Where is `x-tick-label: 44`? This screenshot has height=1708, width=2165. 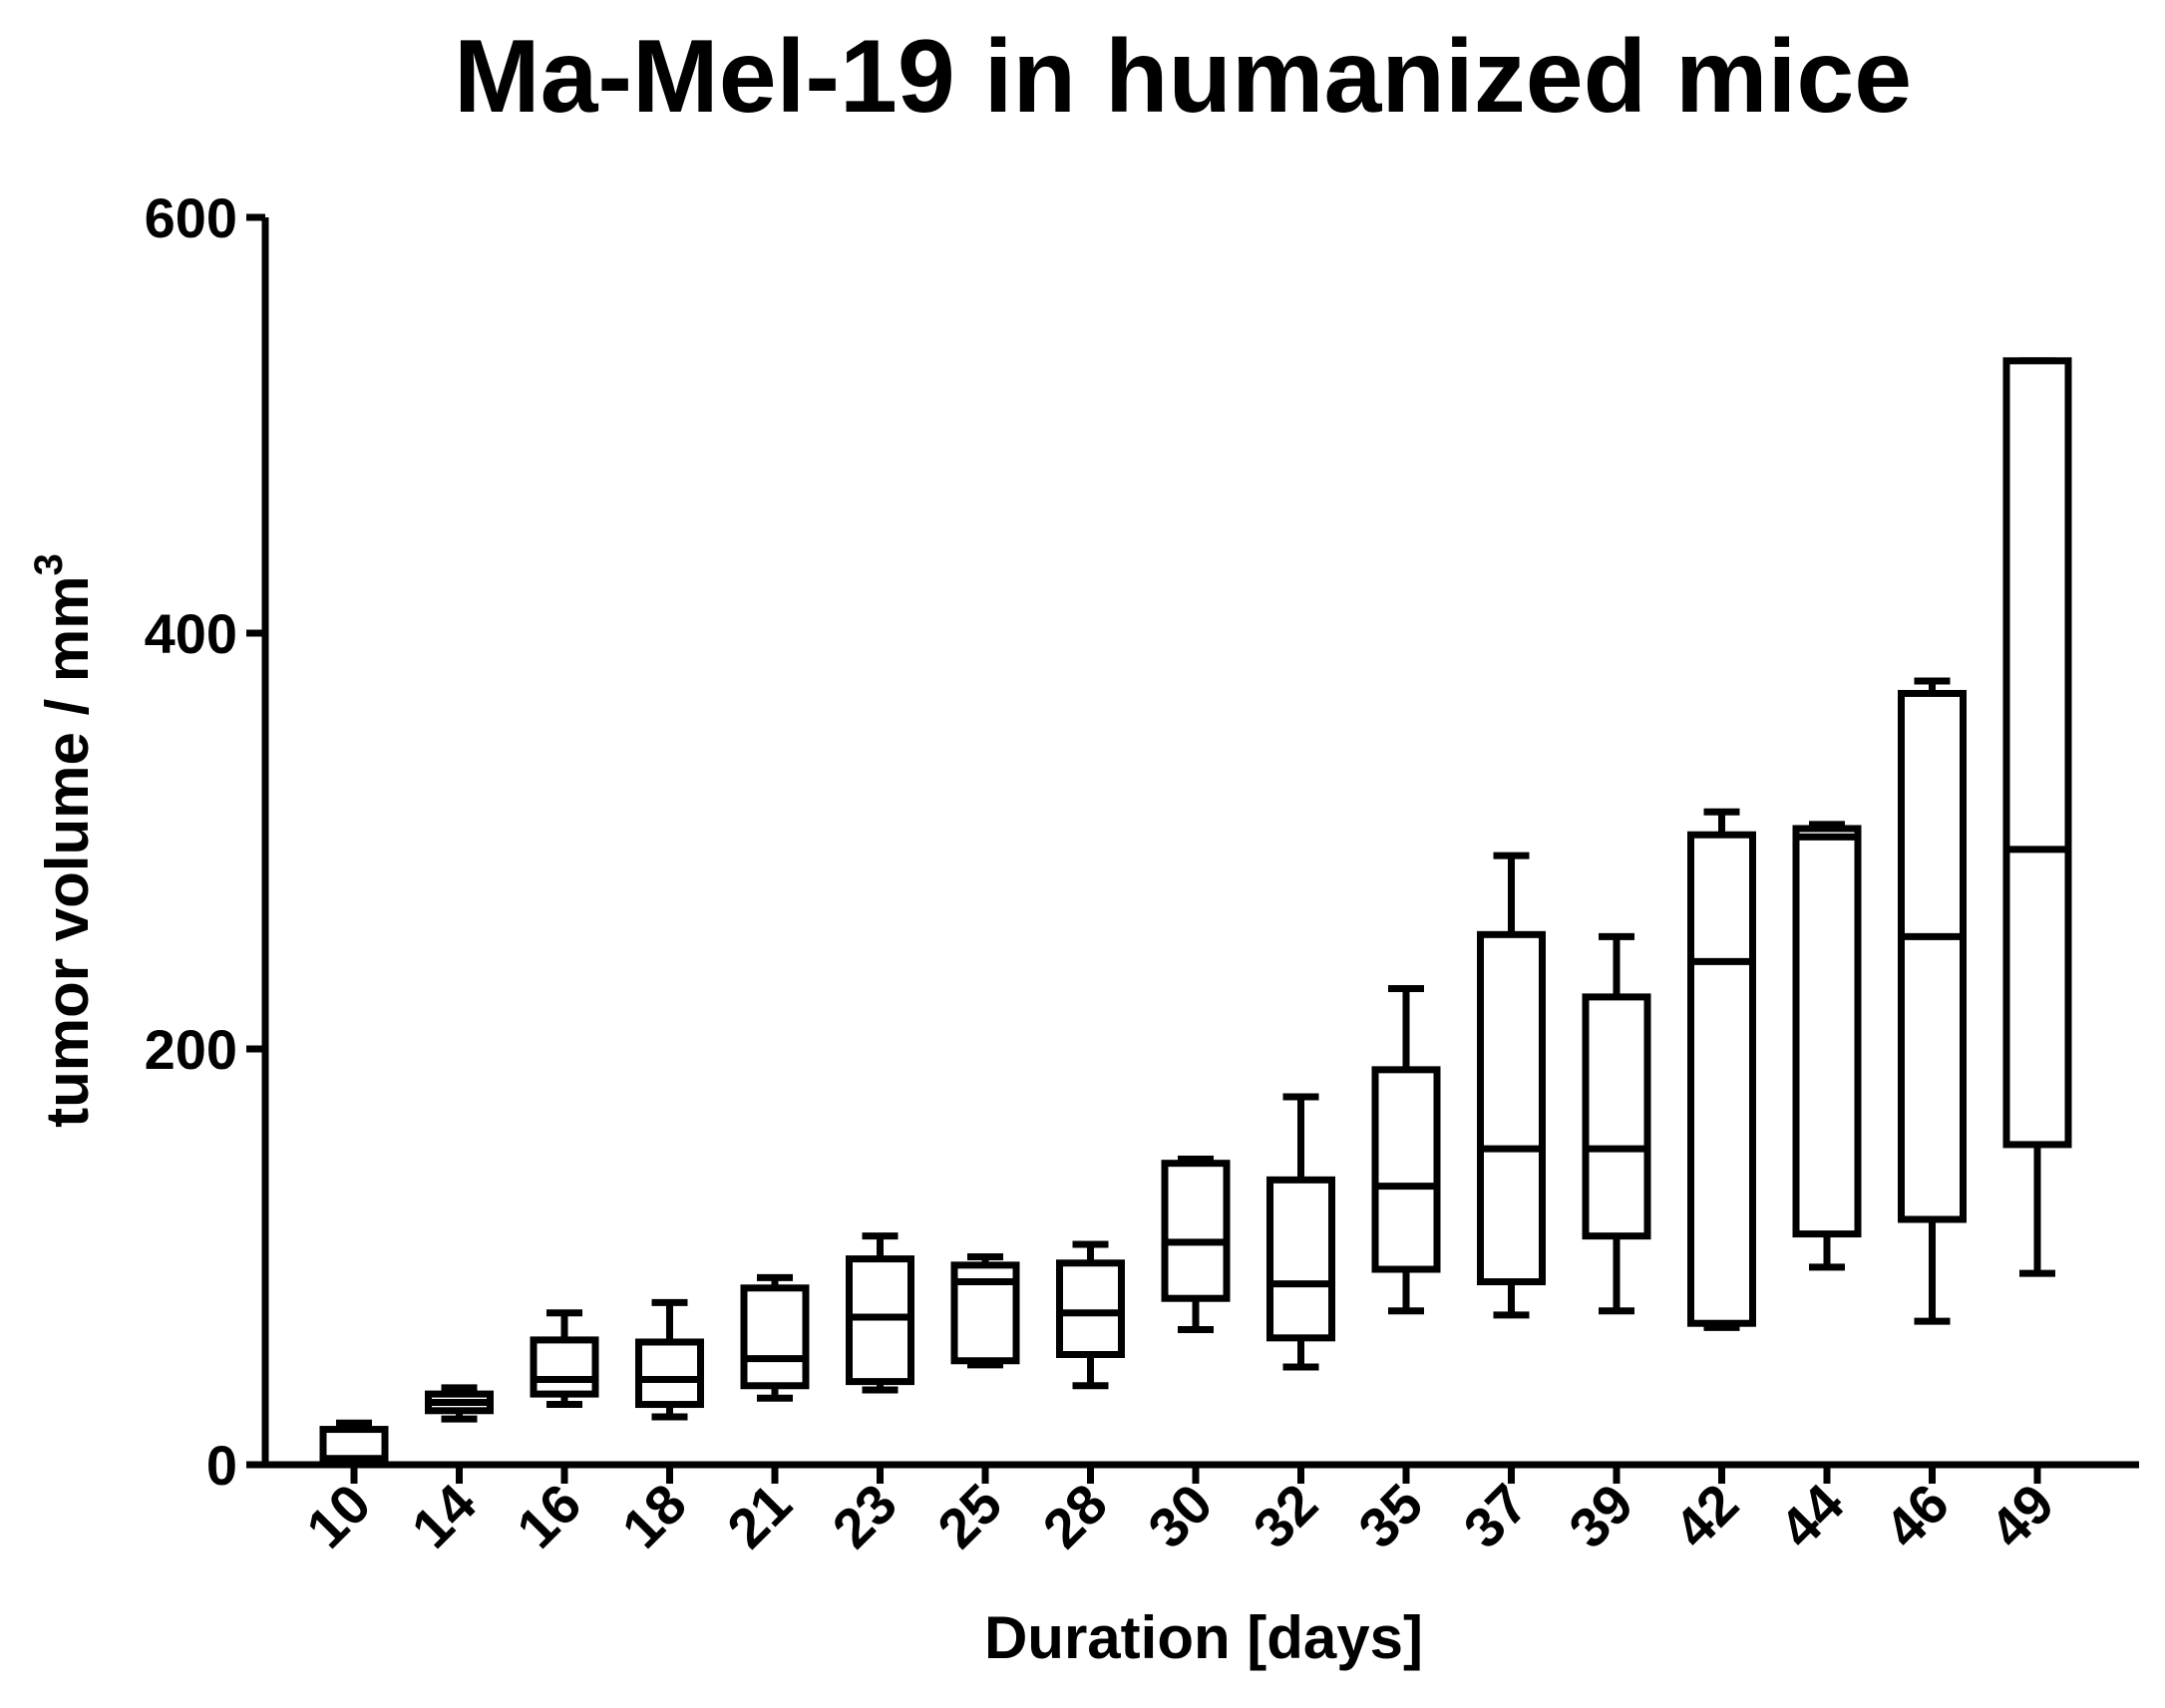
x-tick-label: 44 is located at coordinates (1811, 1516).